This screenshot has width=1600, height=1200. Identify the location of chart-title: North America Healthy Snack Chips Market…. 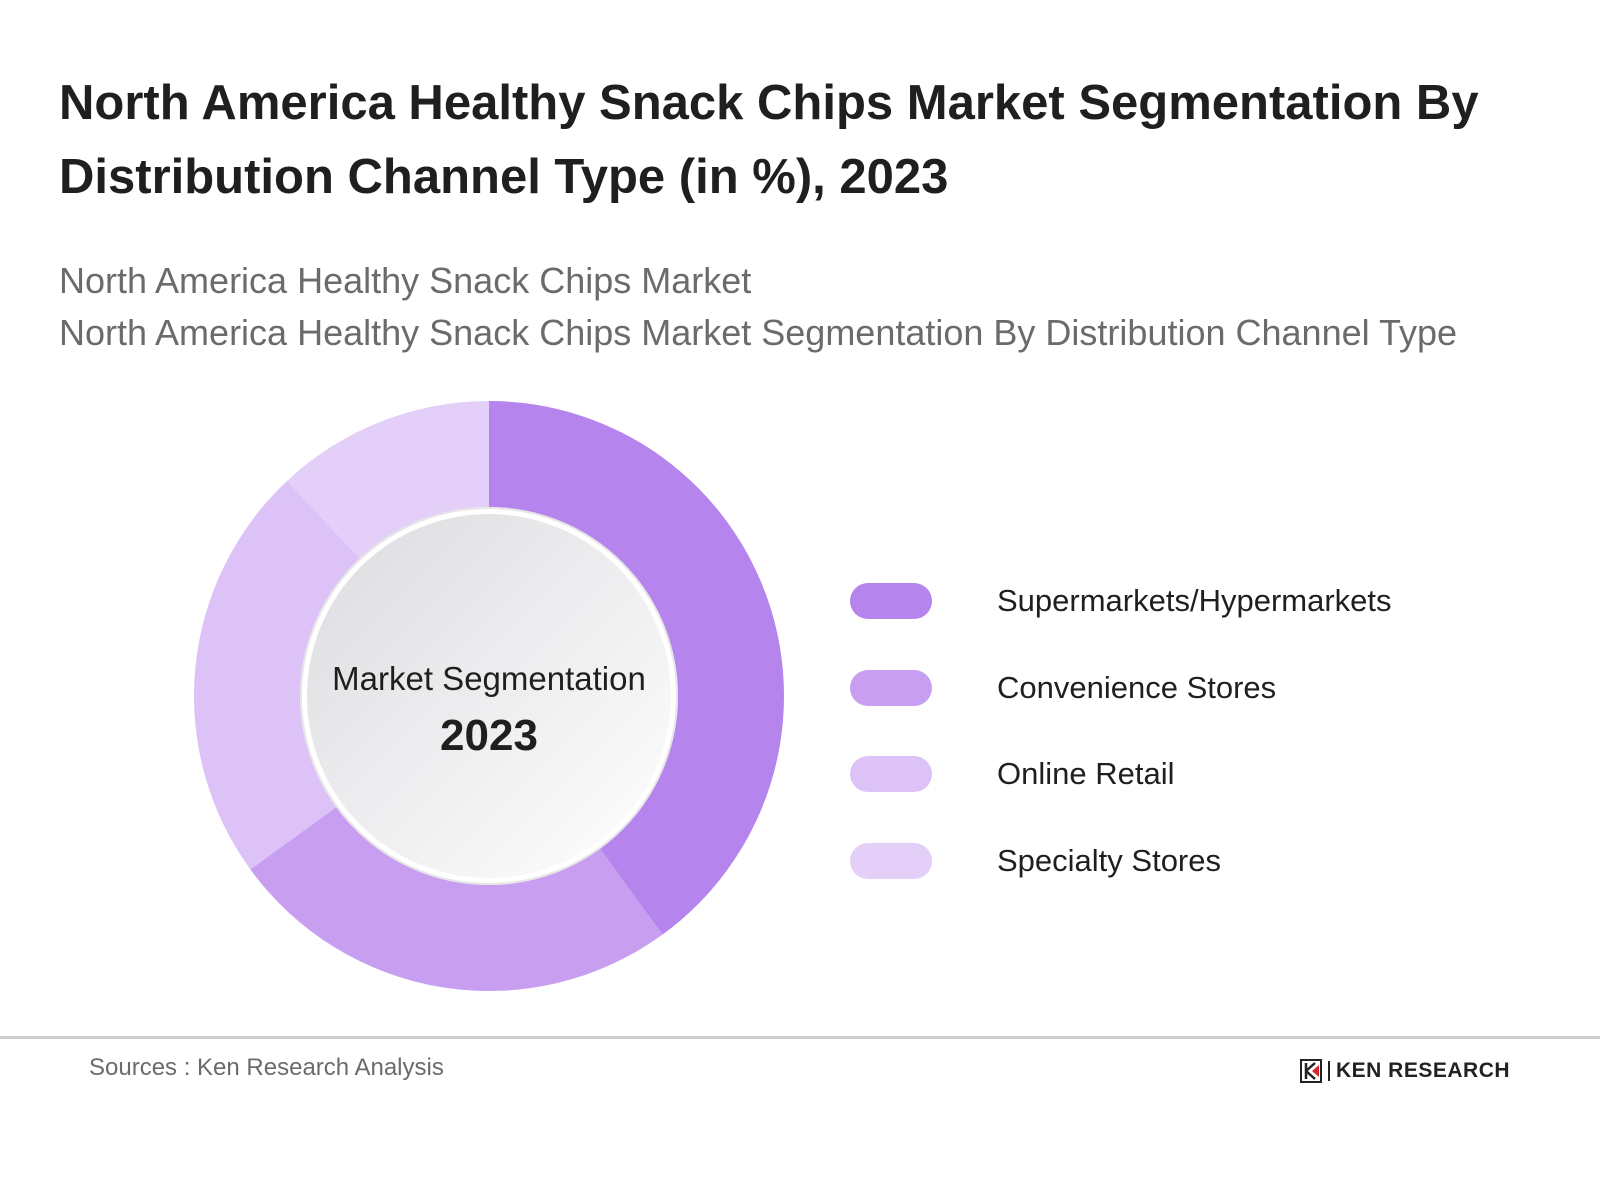
(769, 140).